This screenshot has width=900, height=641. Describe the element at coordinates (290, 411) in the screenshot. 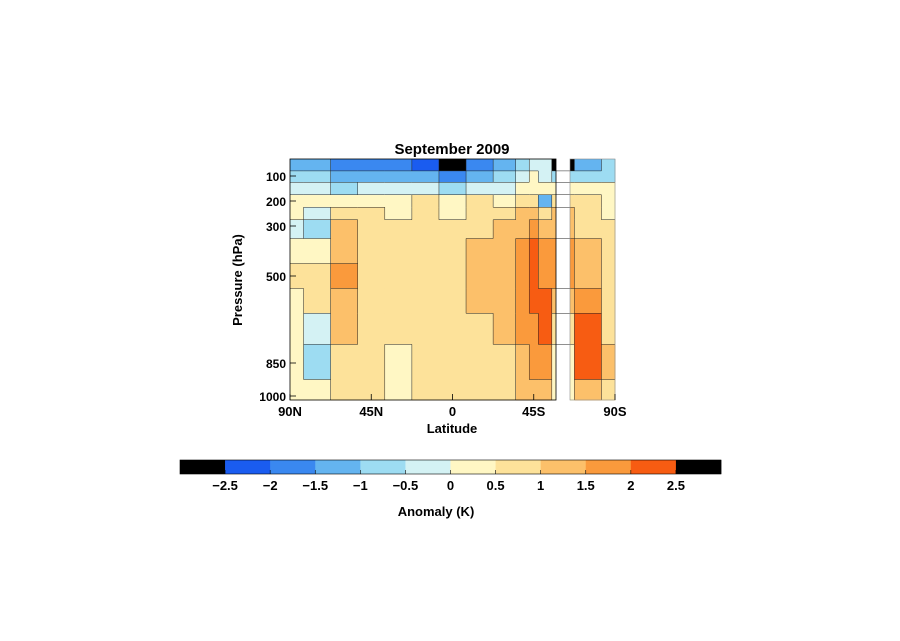

I see `x-tick-label: 90N` at that location.